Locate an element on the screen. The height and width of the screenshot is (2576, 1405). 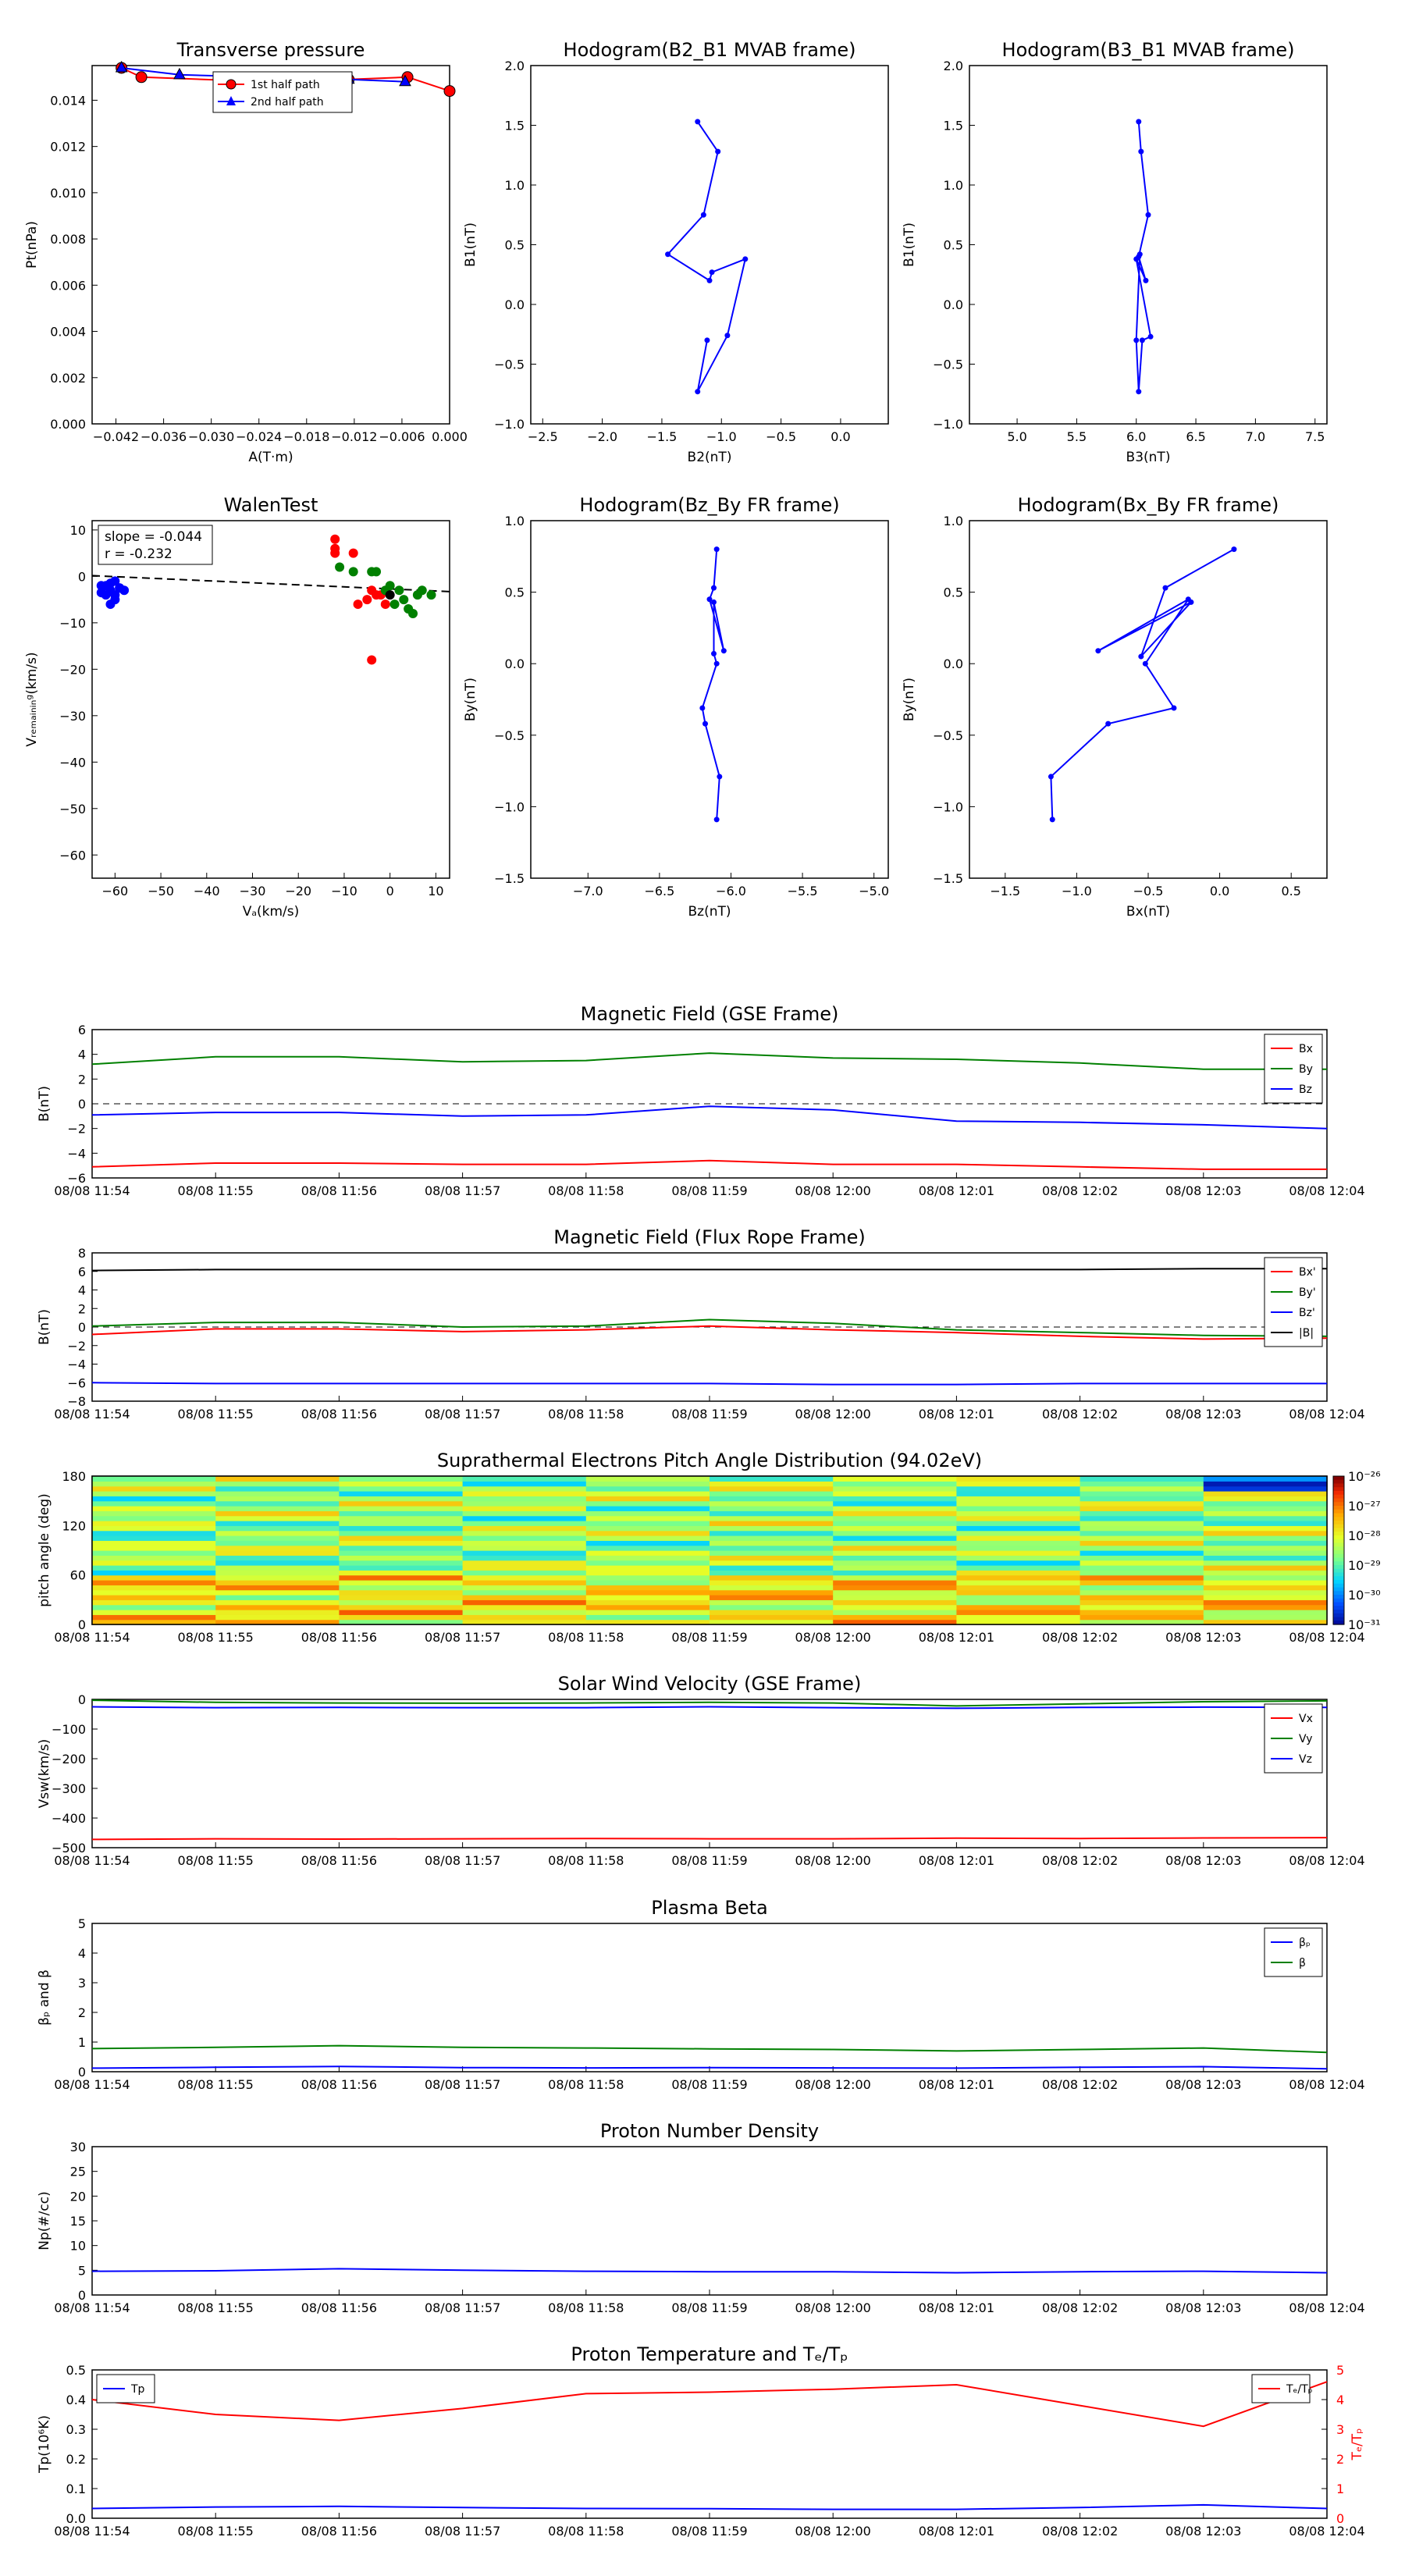
legend-label: β is located at coordinates (1302, 1963).